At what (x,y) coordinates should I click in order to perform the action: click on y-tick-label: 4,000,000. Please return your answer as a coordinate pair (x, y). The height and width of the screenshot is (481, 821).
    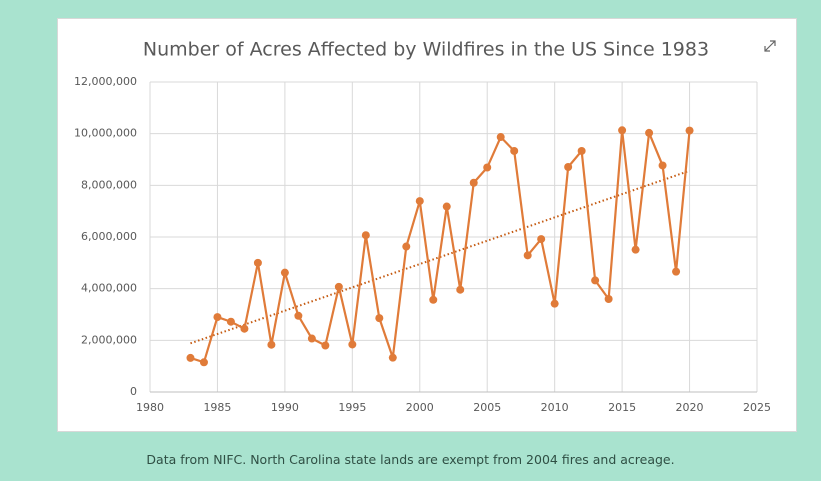
    Looking at the image, I should click on (109, 288).